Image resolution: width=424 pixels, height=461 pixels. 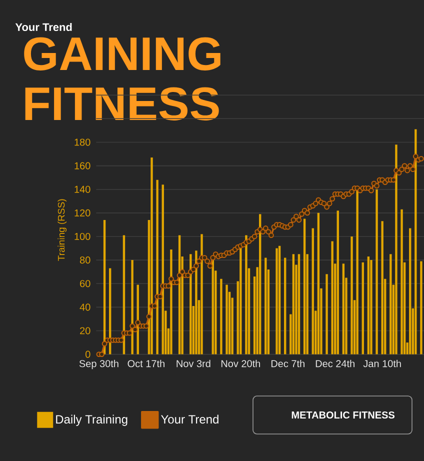 I want to click on x-tick-label: Jan 10th, so click(x=382, y=364).